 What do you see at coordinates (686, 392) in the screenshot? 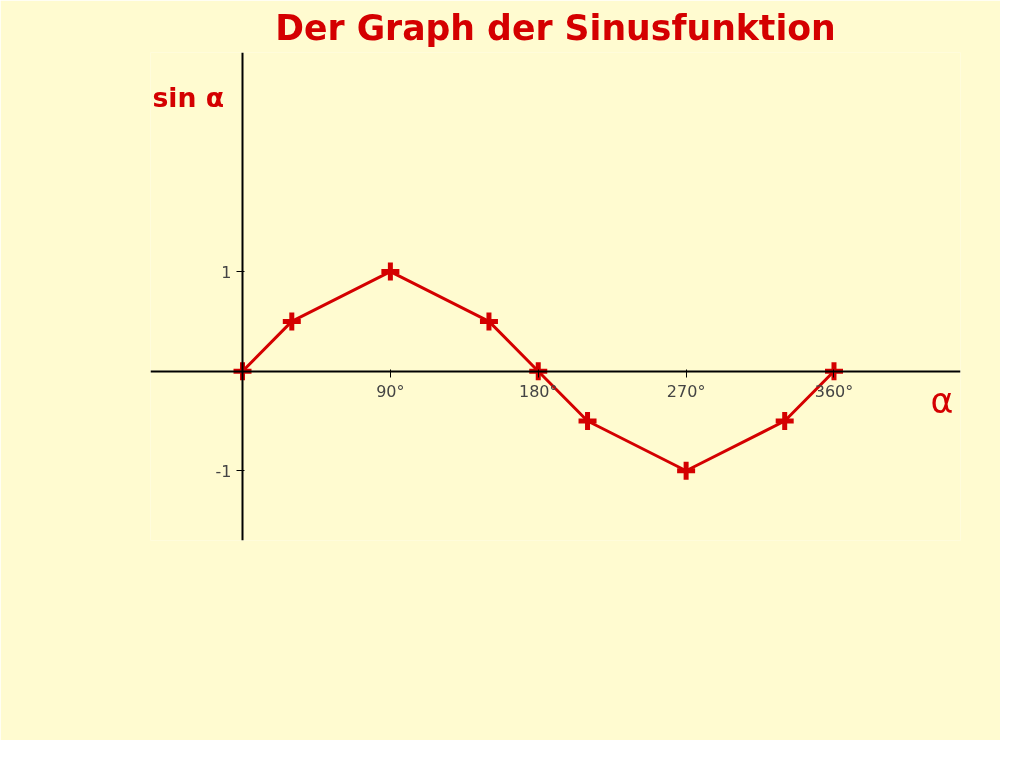
I see `x-tick-label: 270°` at bounding box center [686, 392].